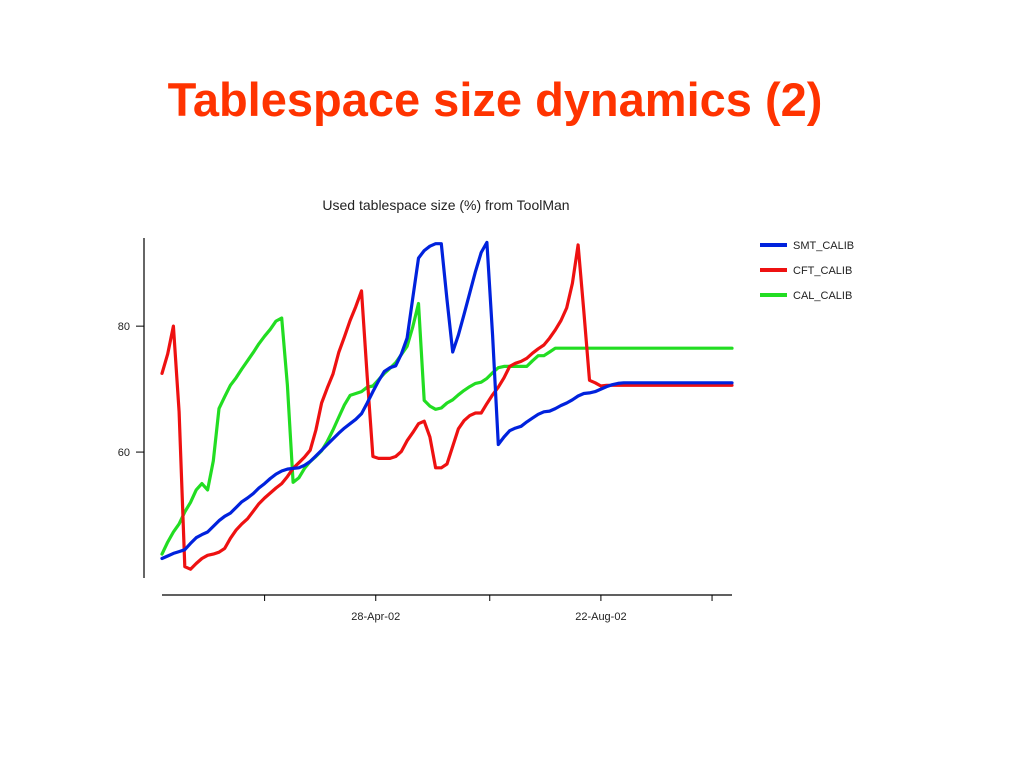 Image resolution: width=1024 pixels, height=768 pixels. Describe the element at coordinates (495, 99) in the screenshot. I see `slide-title: Tablespace size dynamics (2)` at that location.